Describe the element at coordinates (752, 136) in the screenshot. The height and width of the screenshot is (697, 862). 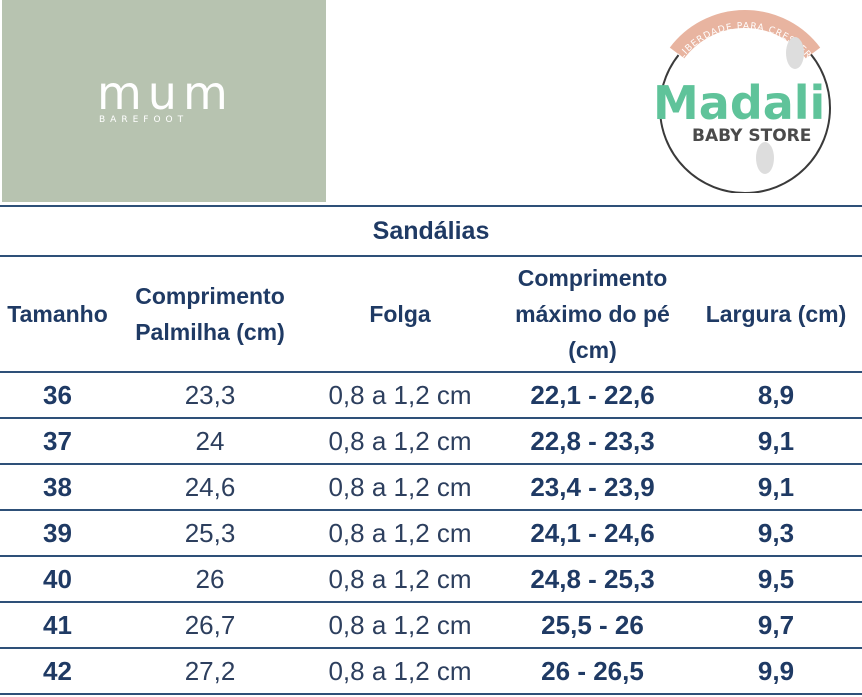
I see `madali-logo-subtitle: BABY STORE` at that location.